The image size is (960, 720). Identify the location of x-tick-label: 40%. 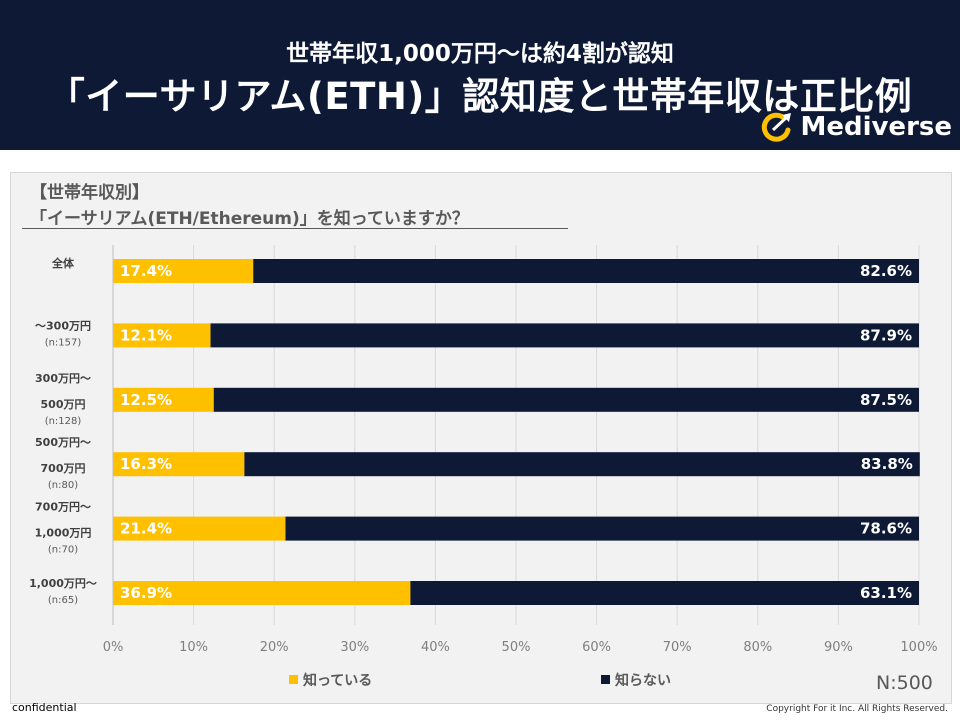
(435, 647).